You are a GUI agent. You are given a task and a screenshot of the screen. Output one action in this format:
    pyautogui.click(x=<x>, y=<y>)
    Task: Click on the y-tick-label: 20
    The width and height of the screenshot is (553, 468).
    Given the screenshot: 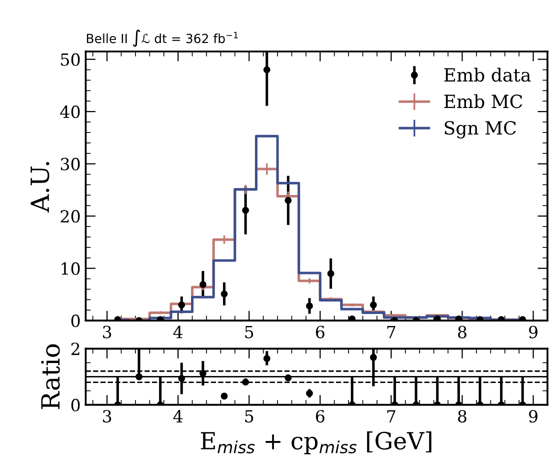 What is the action you would take?
    pyautogui.click(x=70, y=216)
    